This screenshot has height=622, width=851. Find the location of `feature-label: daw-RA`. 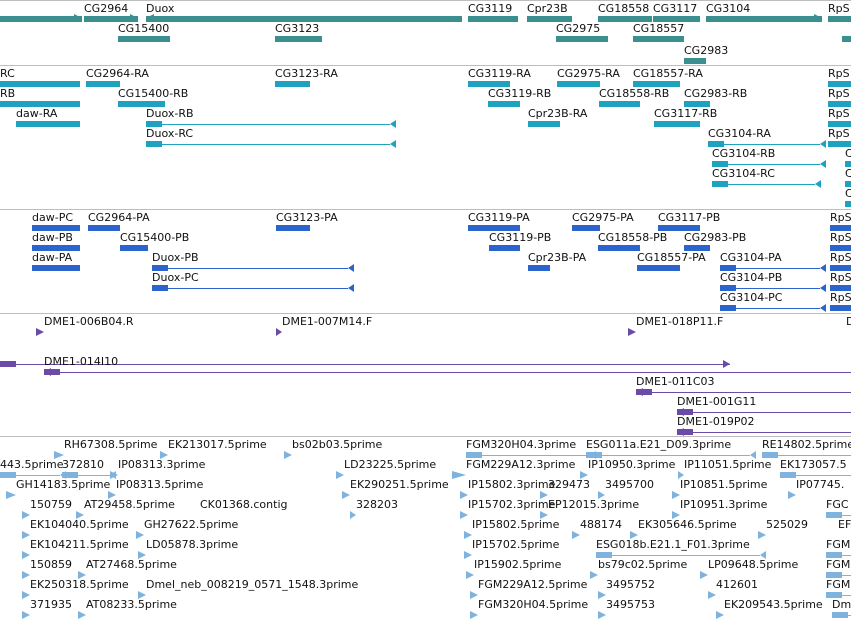

feature-label: daw-RA is located at coordinates (37, 113).